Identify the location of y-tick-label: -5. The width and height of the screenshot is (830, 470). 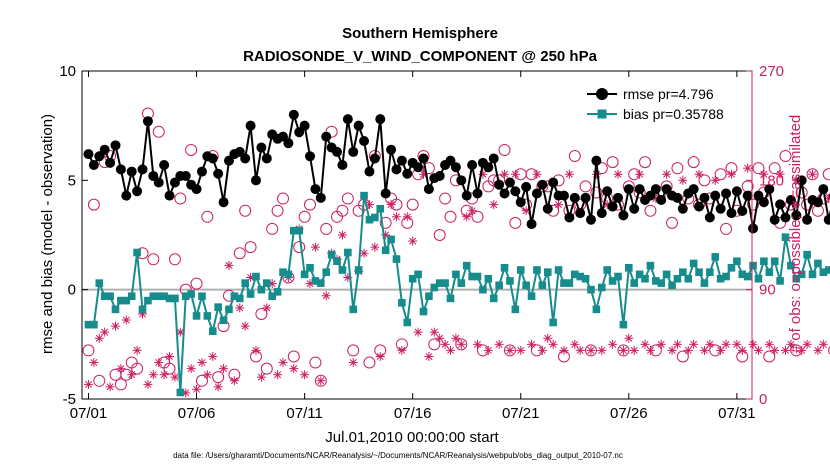
(69, 399).